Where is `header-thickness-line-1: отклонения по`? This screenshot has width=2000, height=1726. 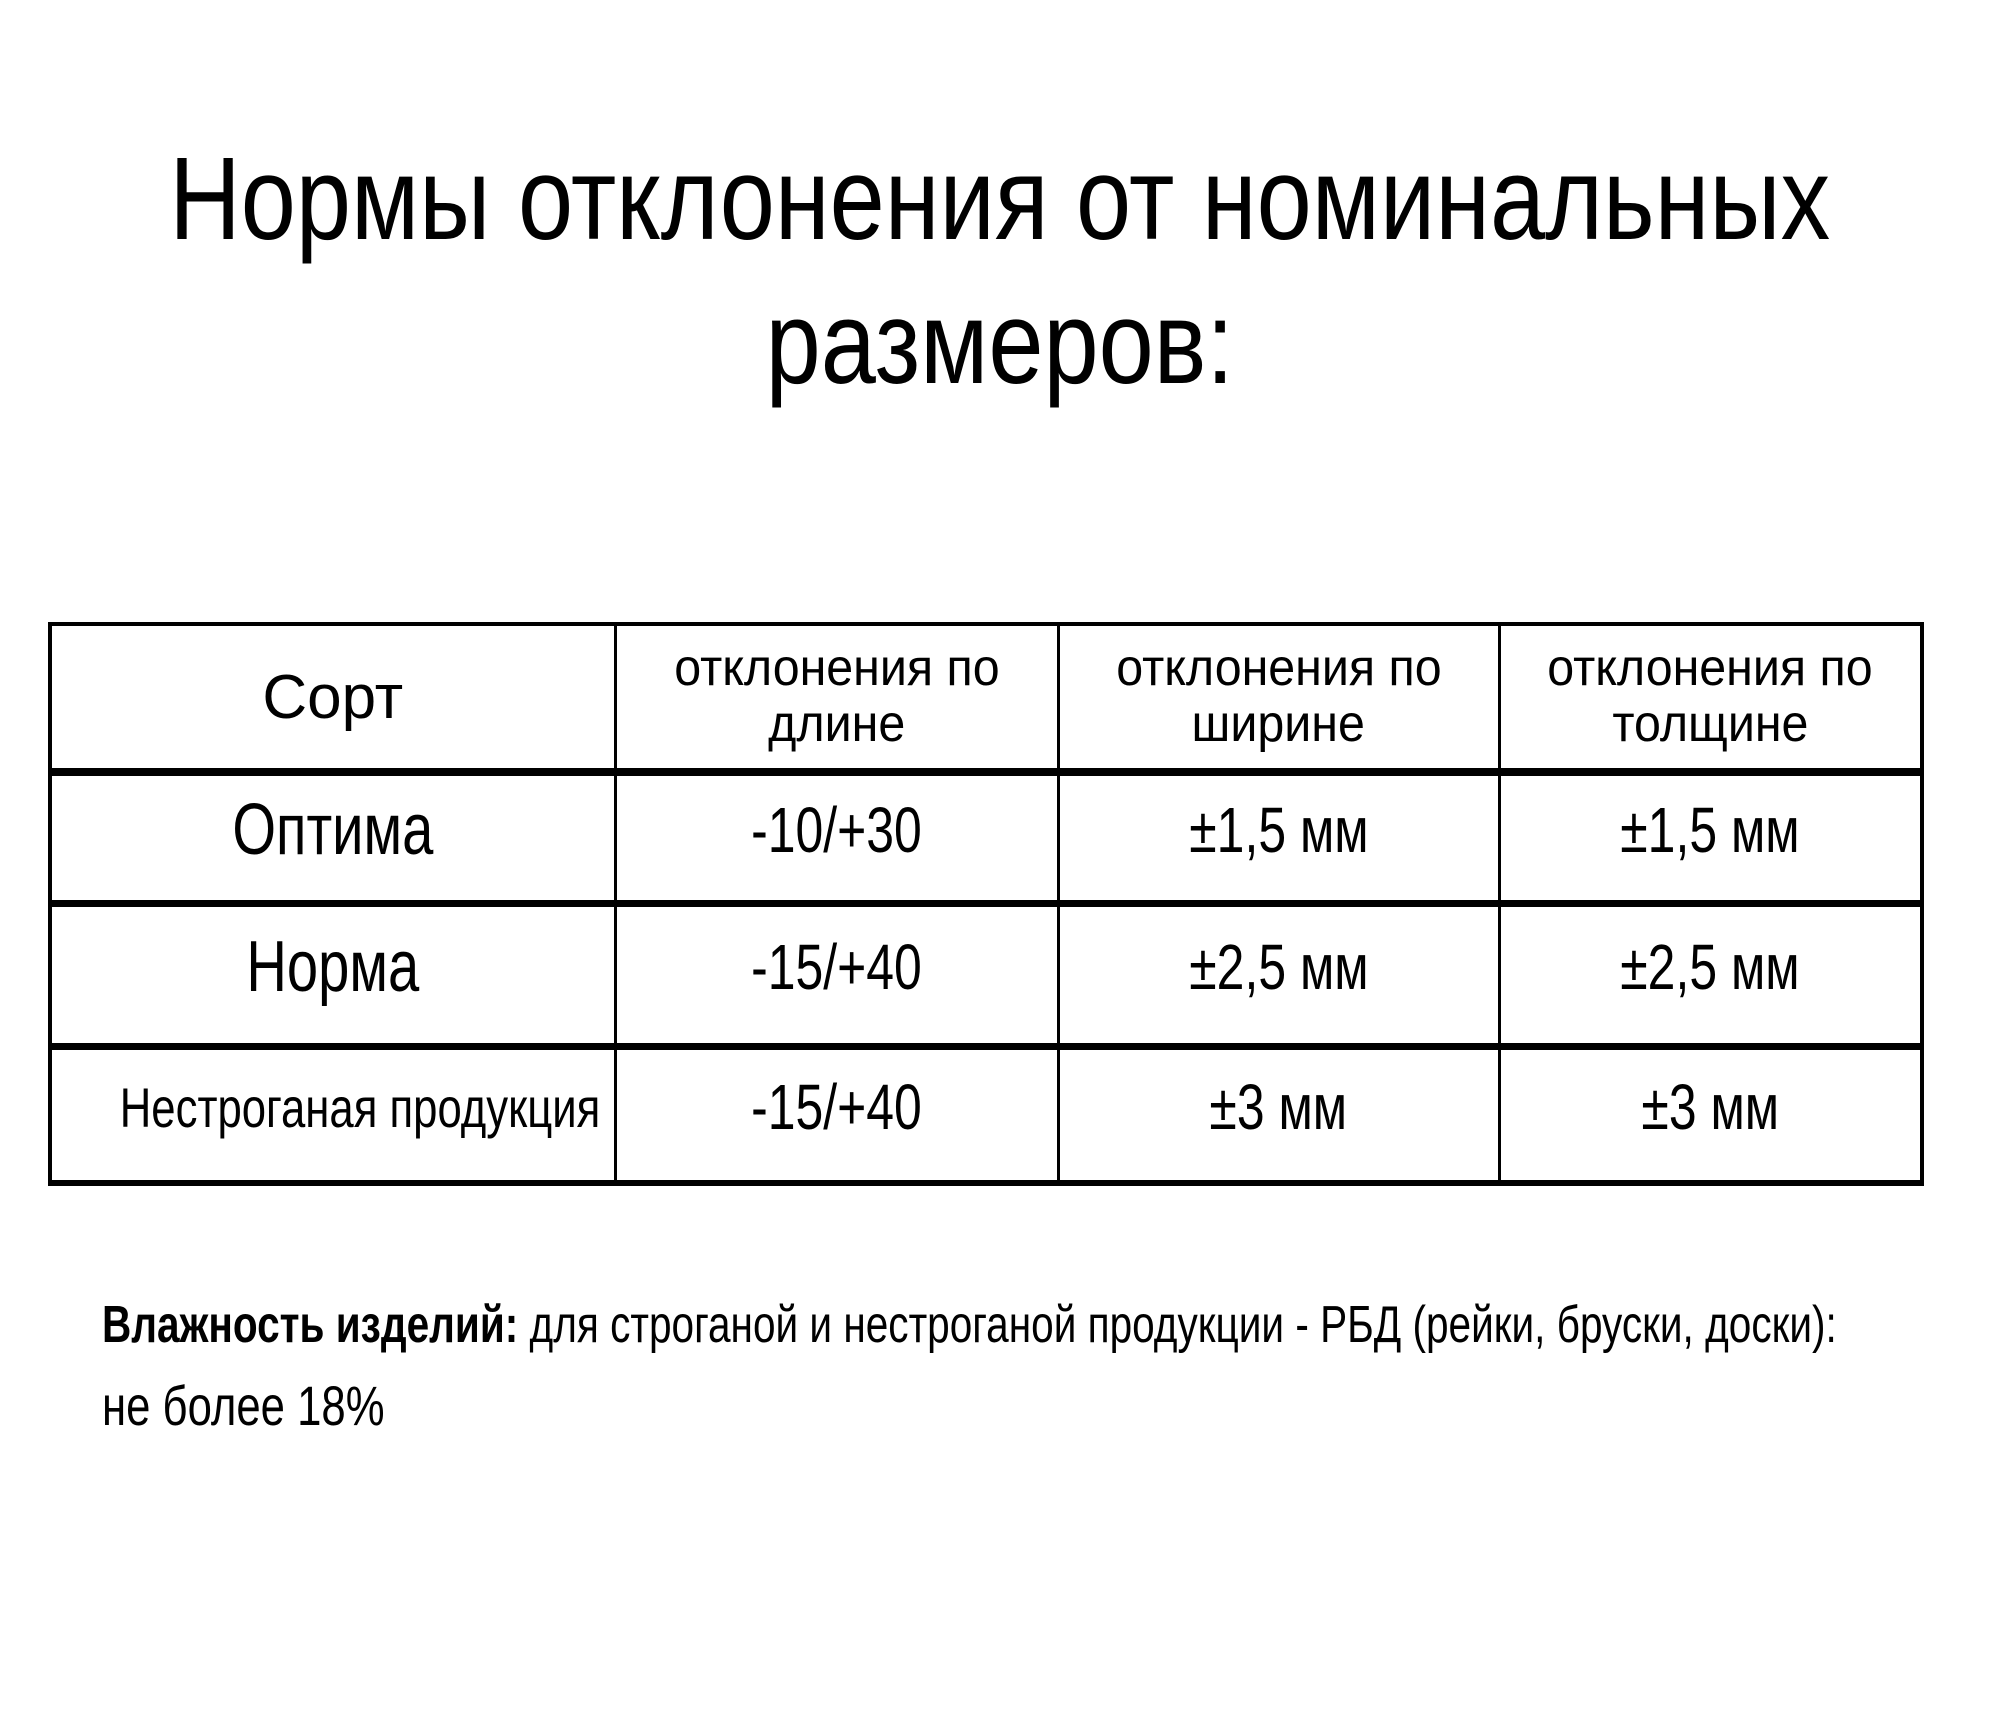 header-thickness-line-1: отклонения по is located at coordinates (1710, 668).